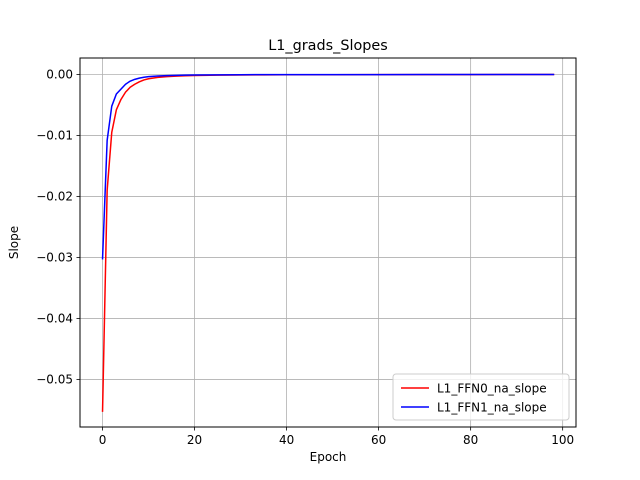 Image resolution: width=640 pixels, height=480 pixels. Describe the element at coordinates (286, 440) in the screenshot. I see `x-tick-label: 40` at that location.